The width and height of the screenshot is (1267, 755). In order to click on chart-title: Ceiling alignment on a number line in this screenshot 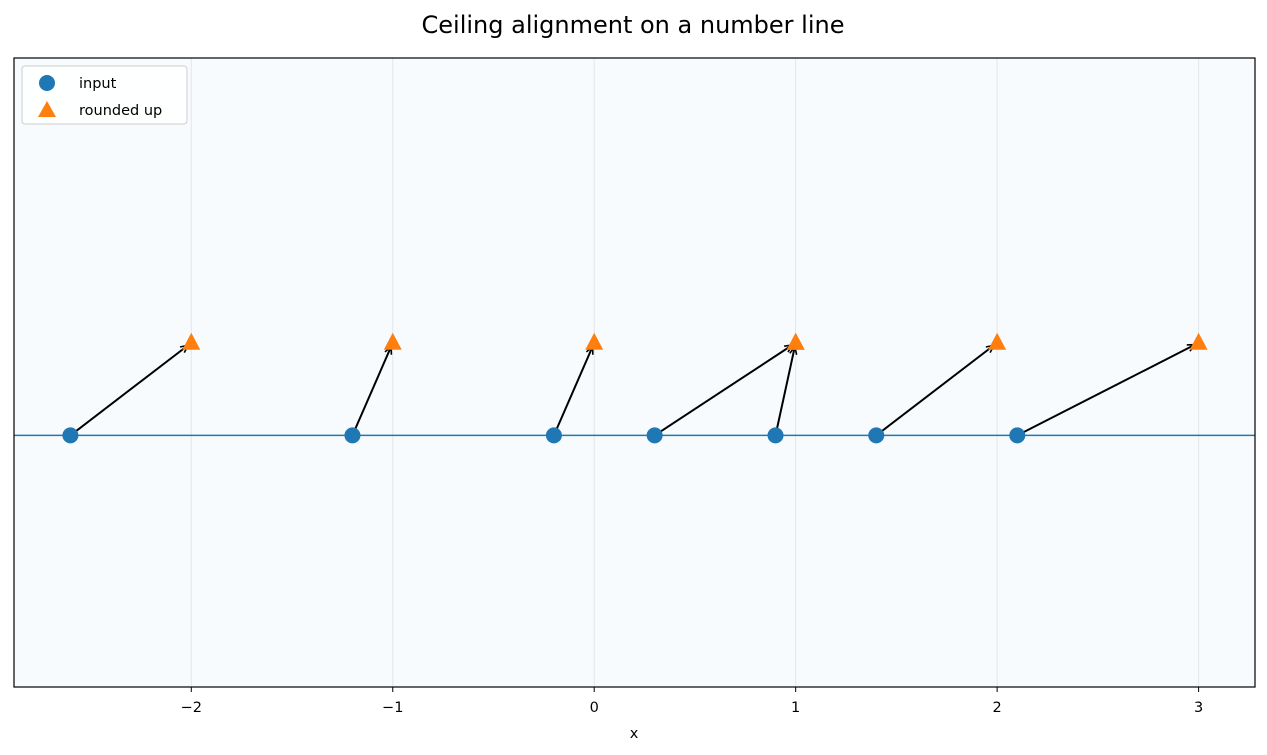, I will do `click(633, 25)`.